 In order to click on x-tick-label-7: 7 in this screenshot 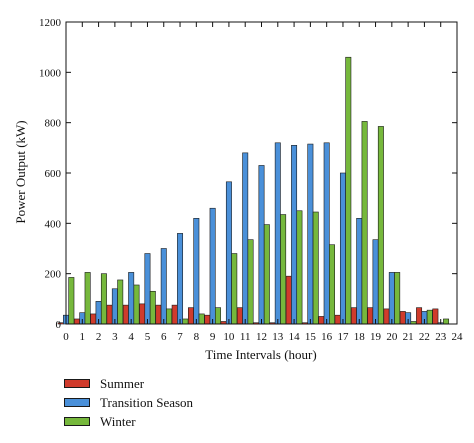, I will do `click(180, 337)`.